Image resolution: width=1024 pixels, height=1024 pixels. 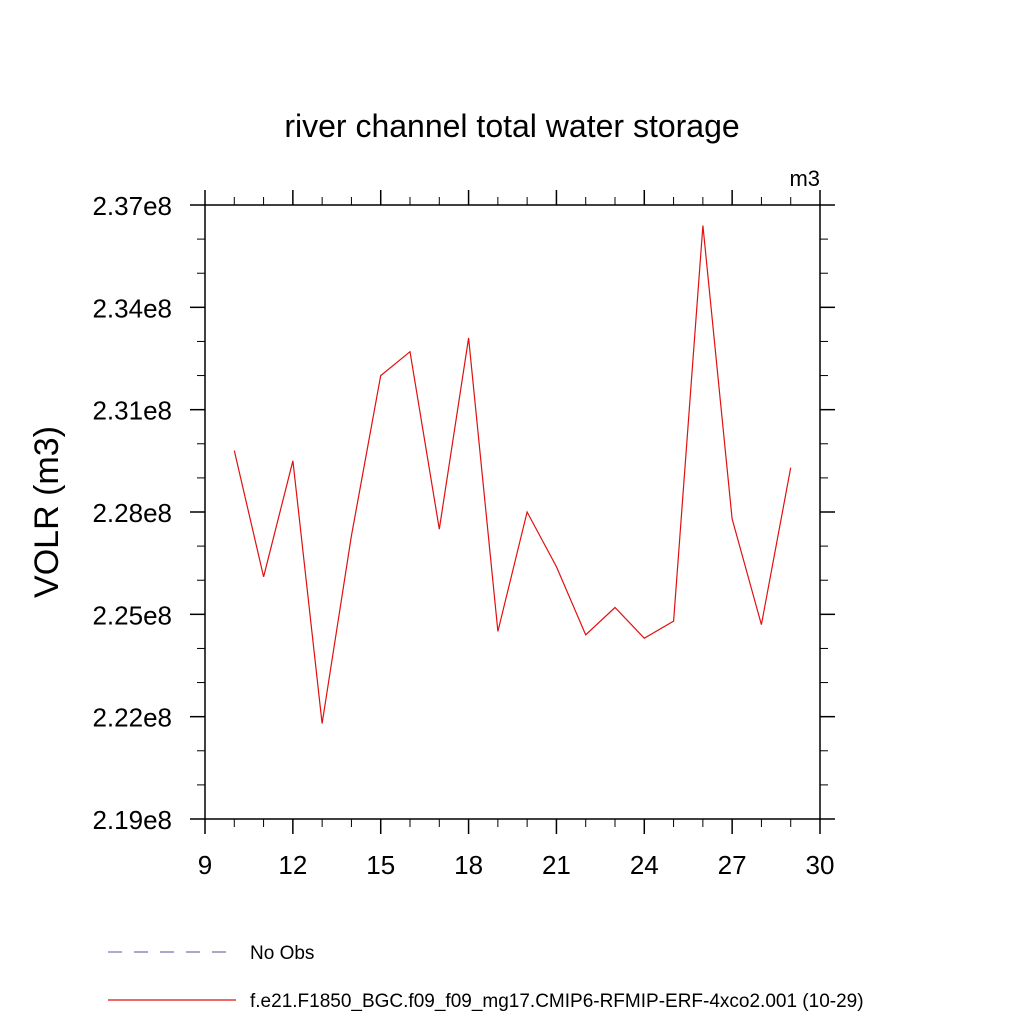 What do you see at coordinates (132, 513) in the screenshot?
I see `y-tick-label: 2.28e8` at bounding box center [132, 513].